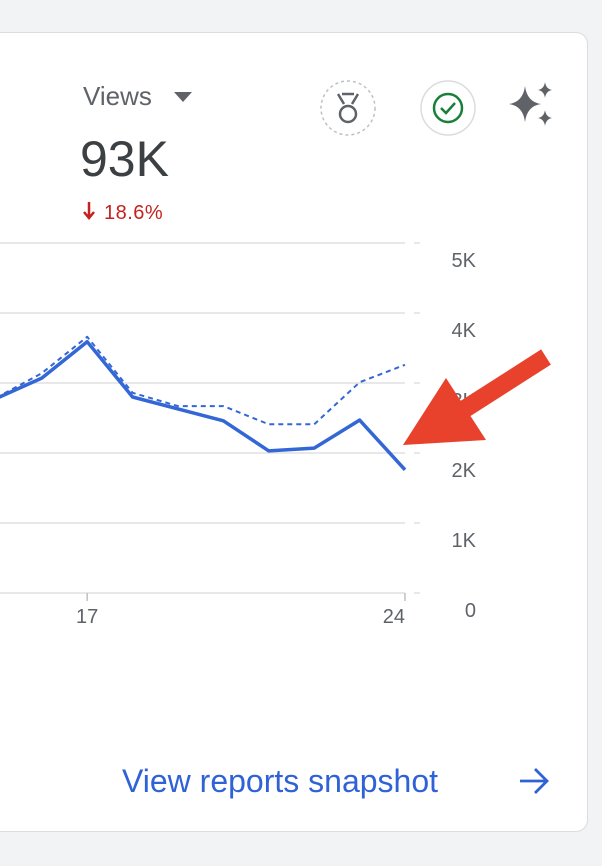  Describe the element at coordinates (203, 380) in the screenshot. I see `comparison-line` at that location.